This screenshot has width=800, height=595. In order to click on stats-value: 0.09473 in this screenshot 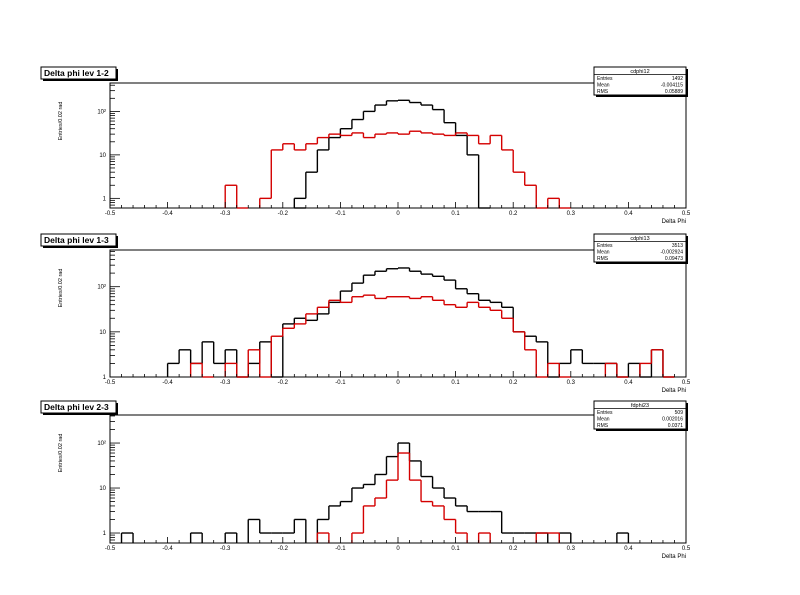, I will do `click(674, 259)`.